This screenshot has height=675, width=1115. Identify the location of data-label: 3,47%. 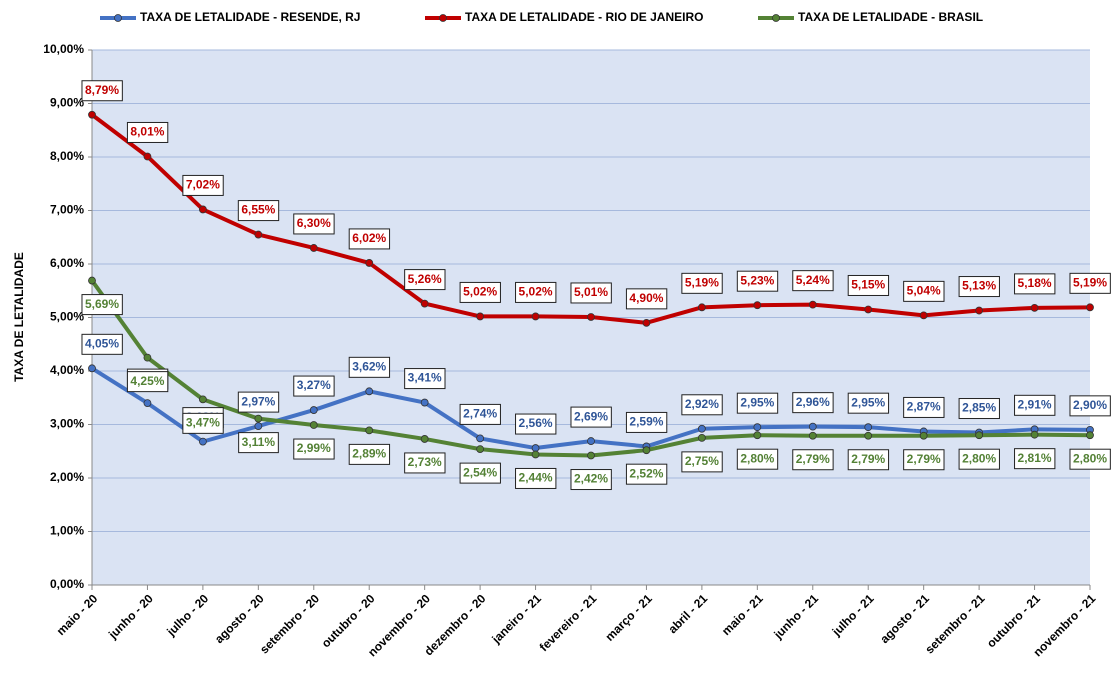
(203, 423).